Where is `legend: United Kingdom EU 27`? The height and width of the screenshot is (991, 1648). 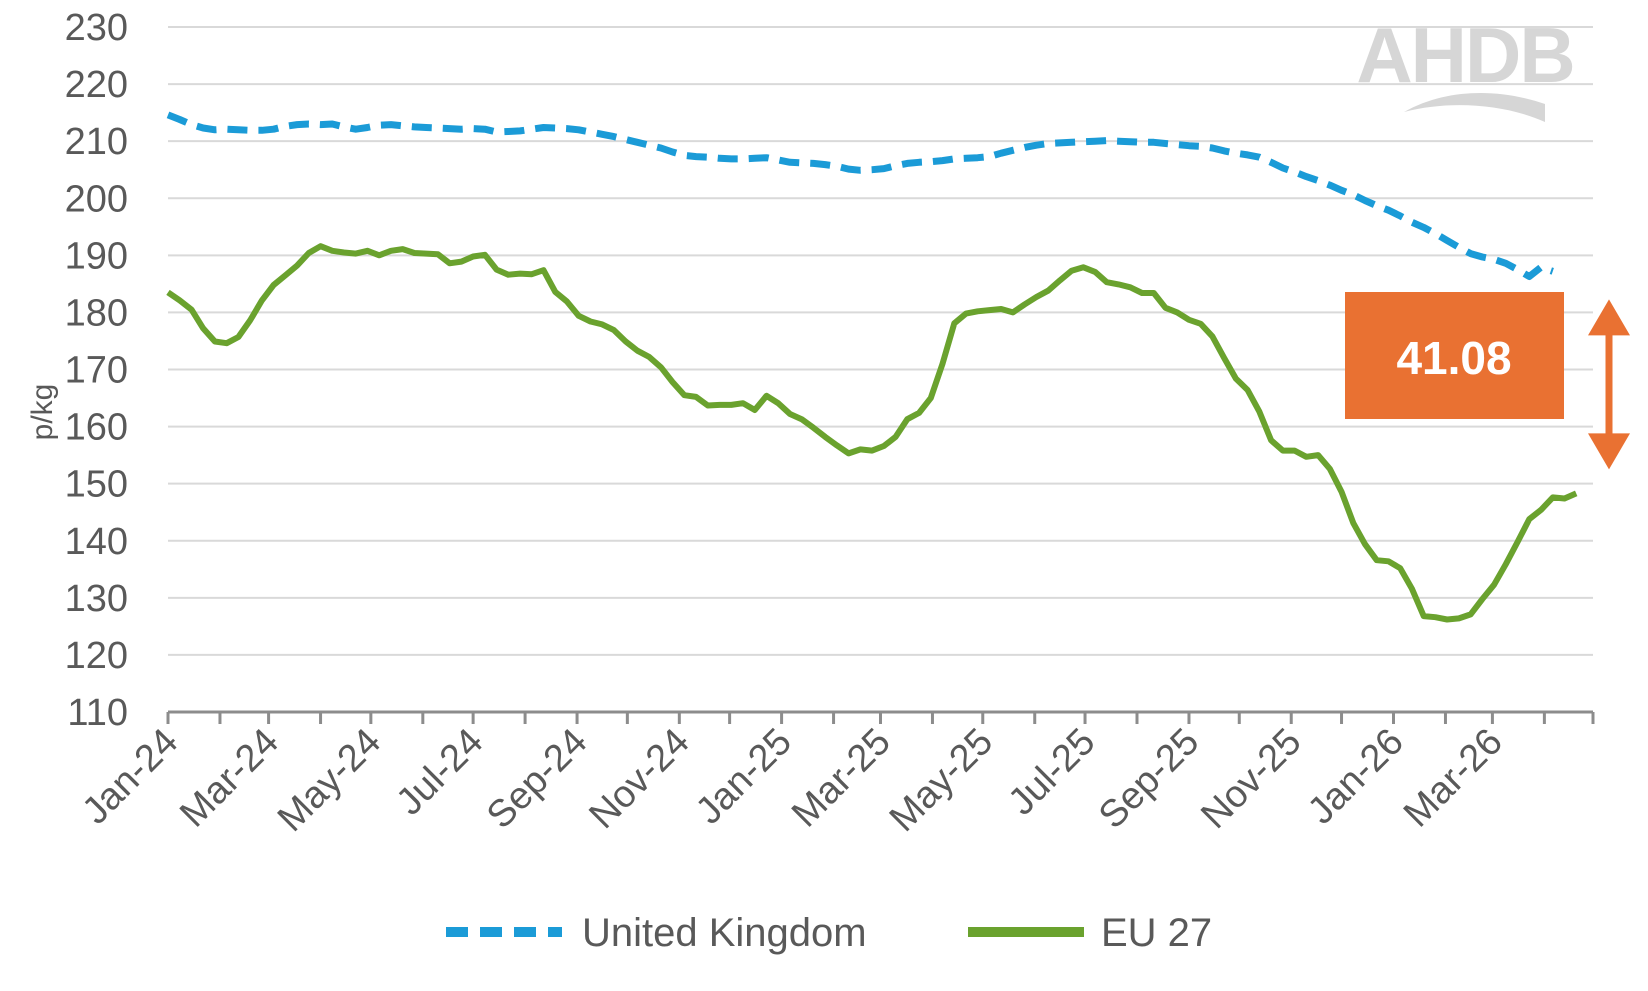 legend: United Kingdom EU 27 is located at coordinates (829, 933).